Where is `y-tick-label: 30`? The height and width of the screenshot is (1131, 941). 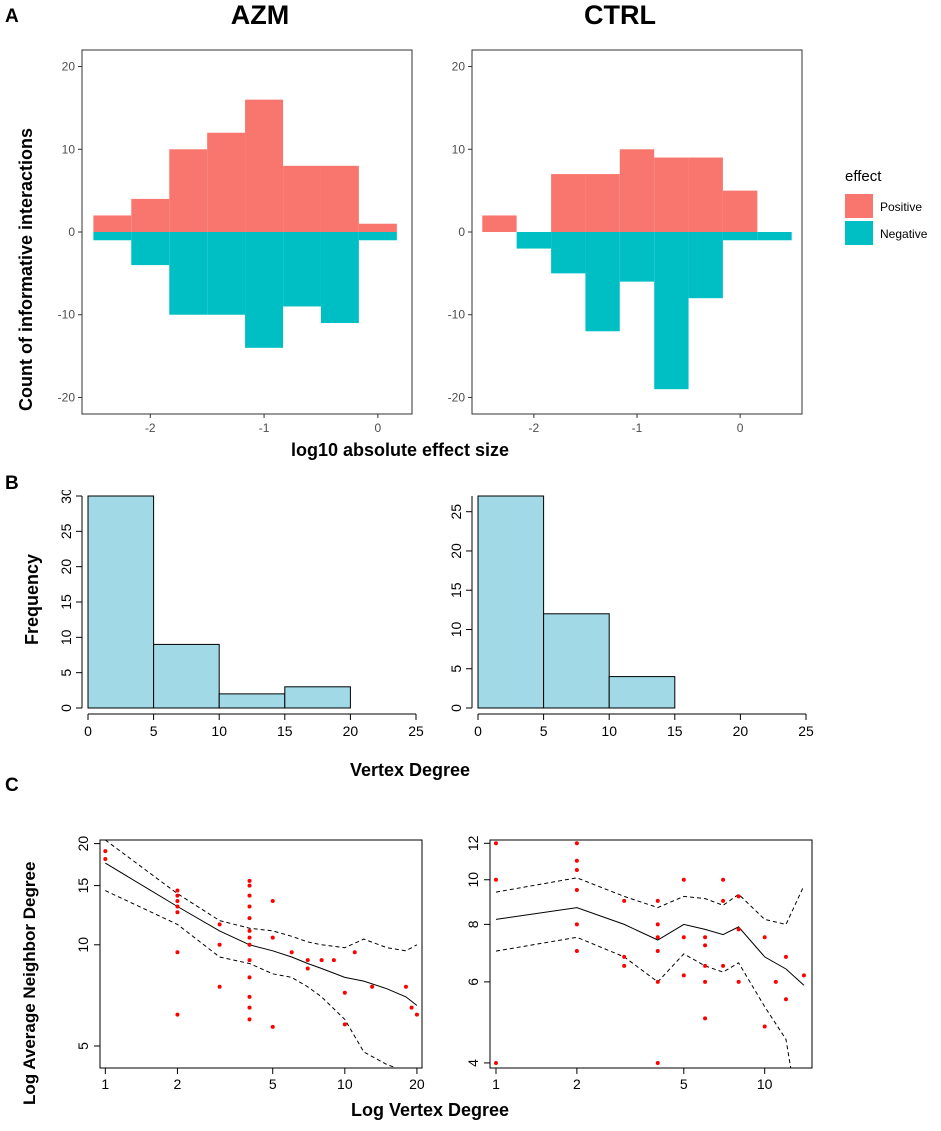 y-tick-label: 30 is located at coordinates (66, 497).